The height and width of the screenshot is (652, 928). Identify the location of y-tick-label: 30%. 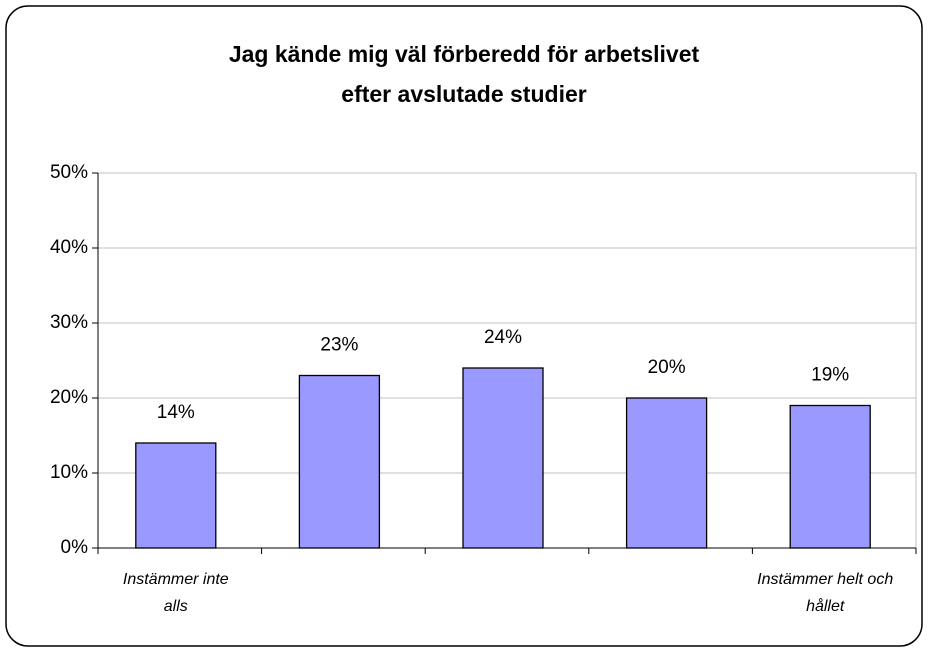
(69, 322).